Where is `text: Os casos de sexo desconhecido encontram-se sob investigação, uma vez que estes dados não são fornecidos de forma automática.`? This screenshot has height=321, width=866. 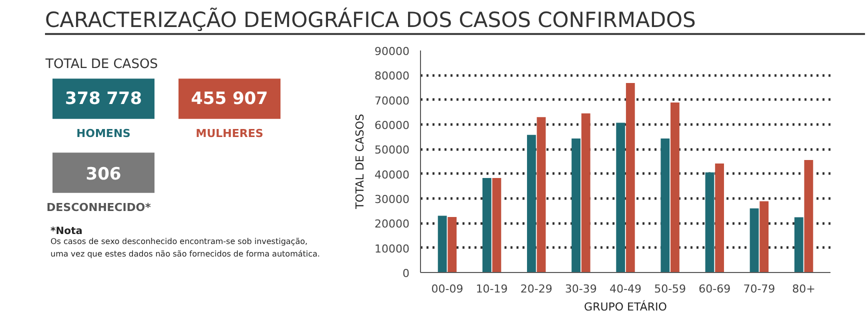
text: Os casos de sexo desconhecido encontram-se sob investigação, uma vez que estes dados não são fornecidos de forma automática. is located at coordinates (185, 248).